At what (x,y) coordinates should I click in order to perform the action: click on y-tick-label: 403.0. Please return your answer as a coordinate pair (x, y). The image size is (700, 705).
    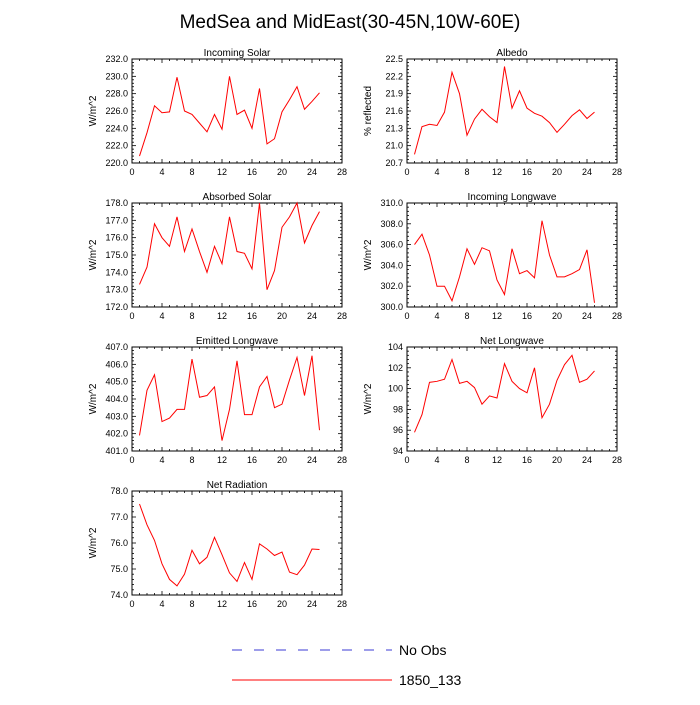
    Looking at the image, I should click on (116, 416).